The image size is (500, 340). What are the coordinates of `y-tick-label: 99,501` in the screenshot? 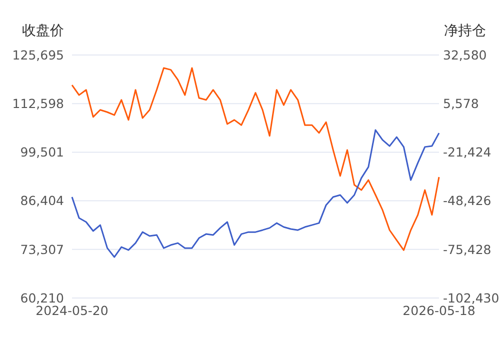 It's located at (42, 152).